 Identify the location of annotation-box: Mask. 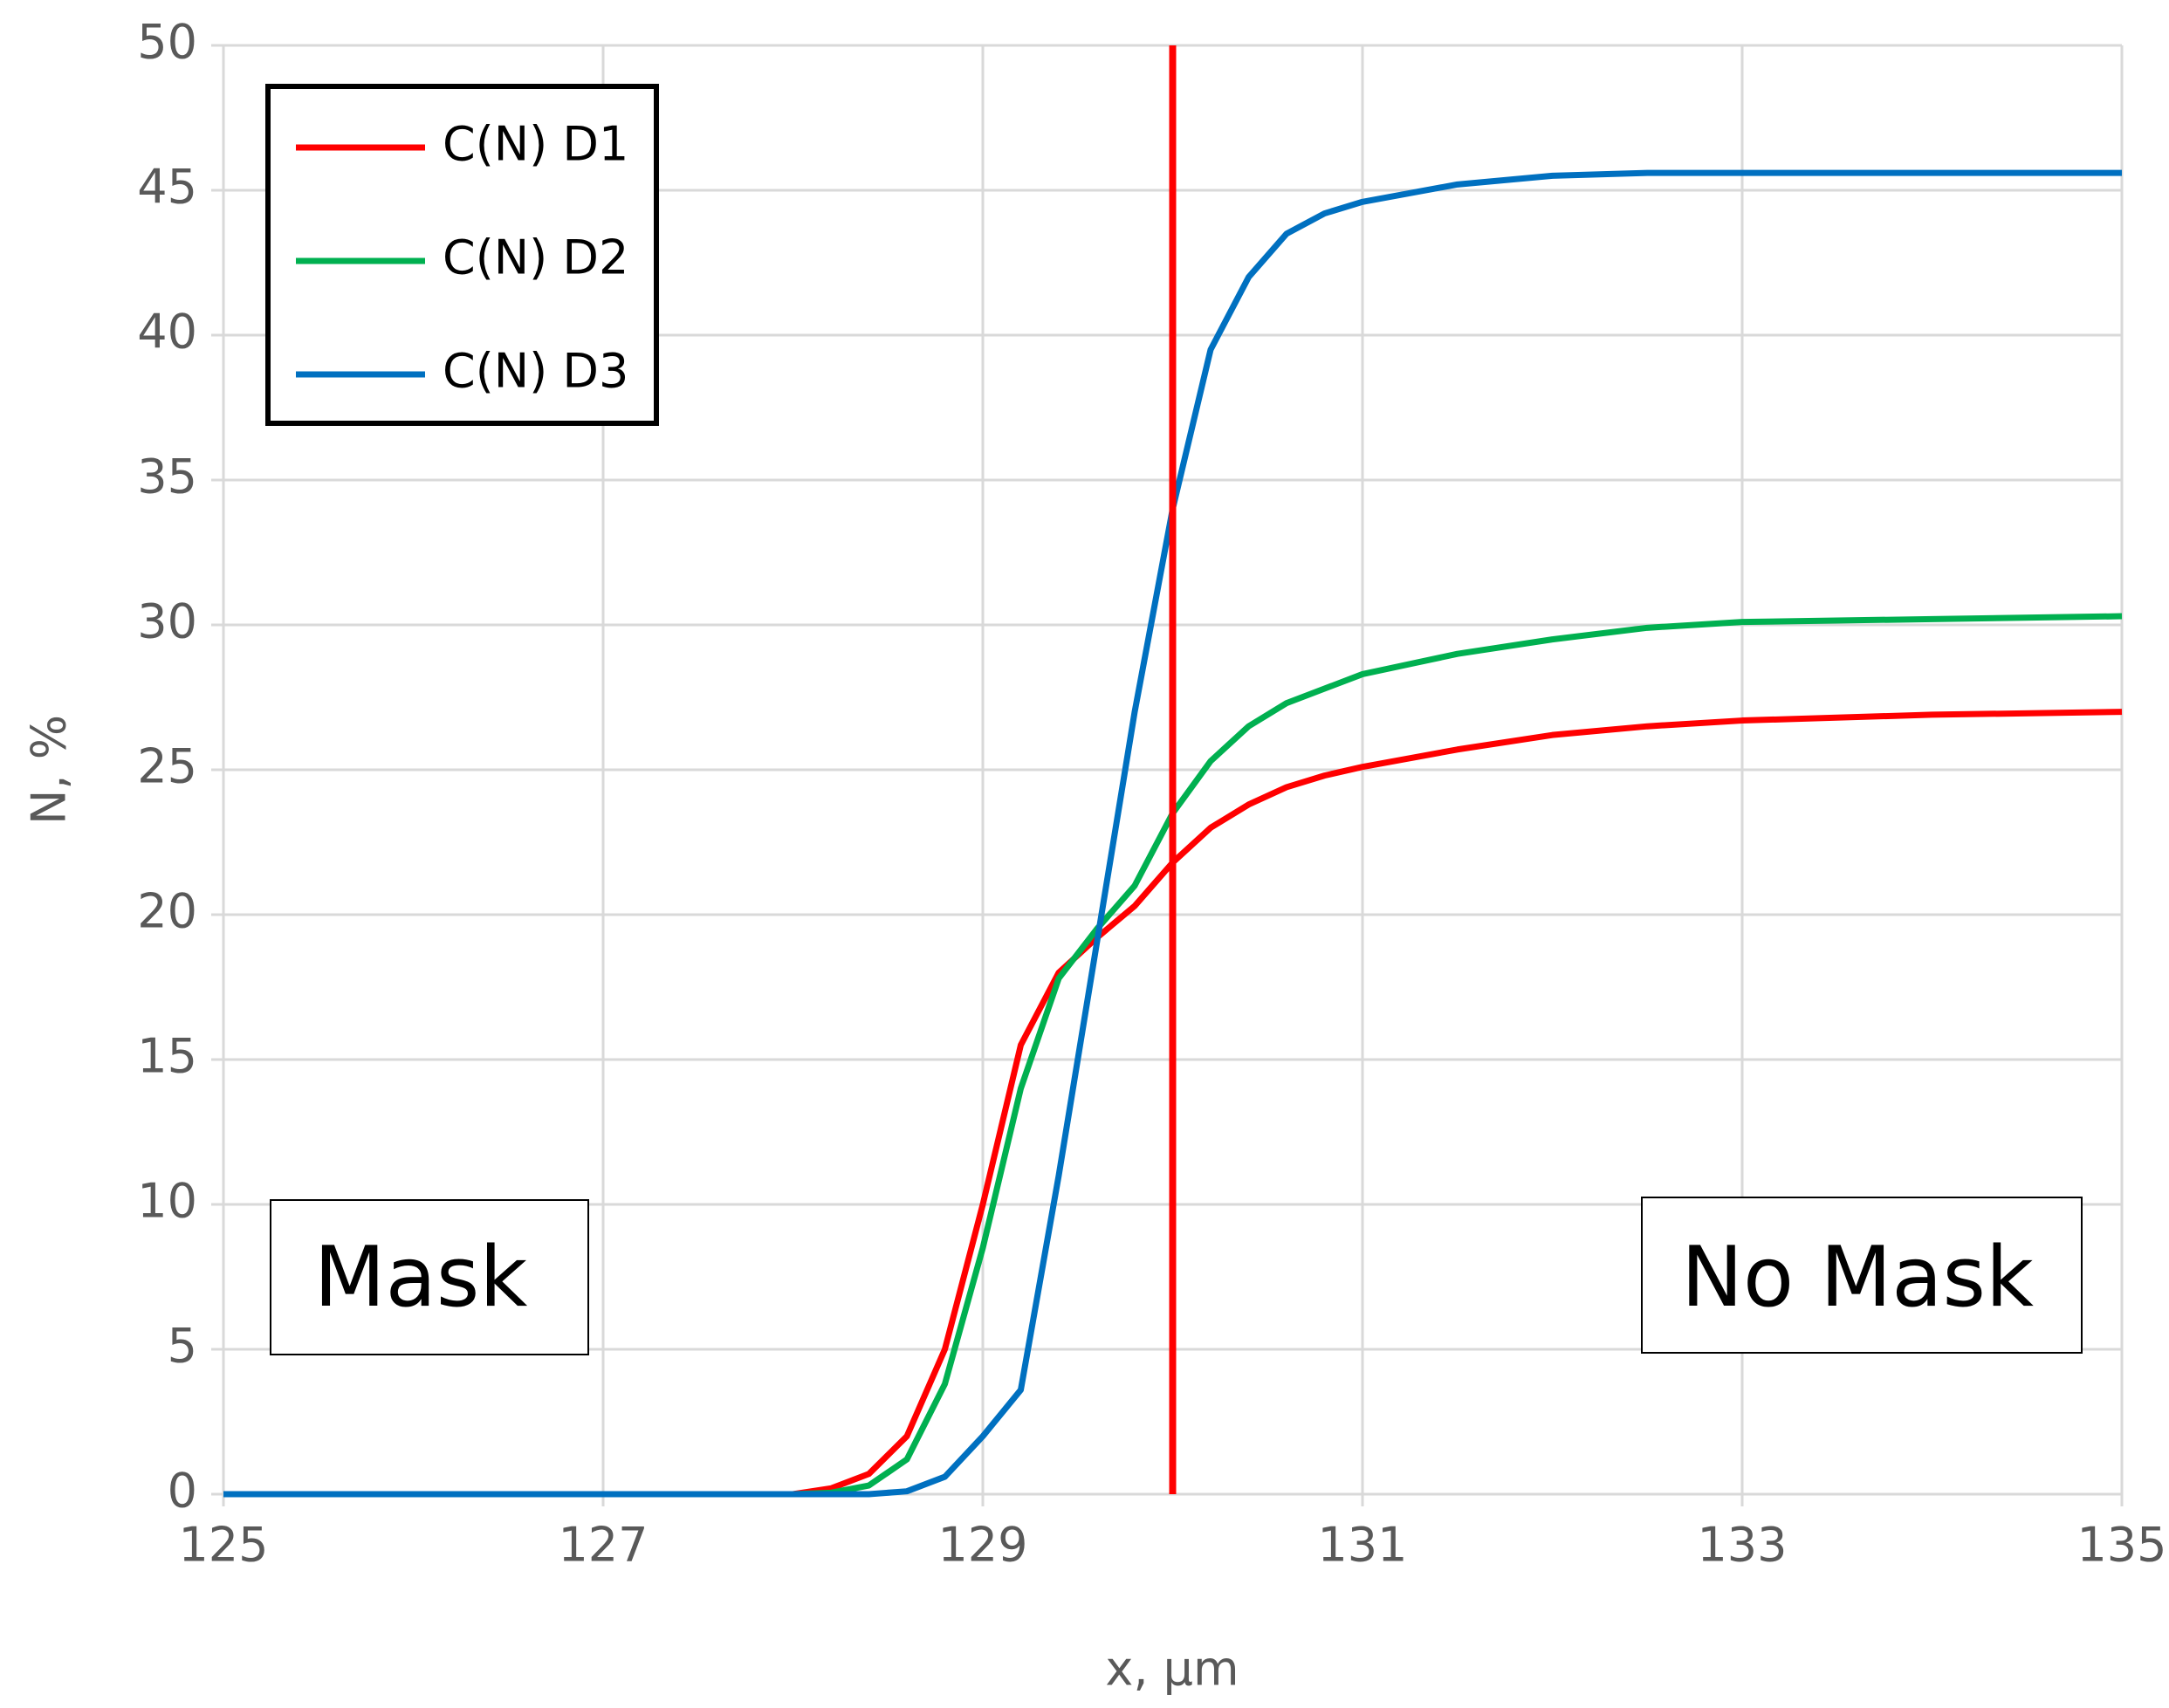
(429, 1277).